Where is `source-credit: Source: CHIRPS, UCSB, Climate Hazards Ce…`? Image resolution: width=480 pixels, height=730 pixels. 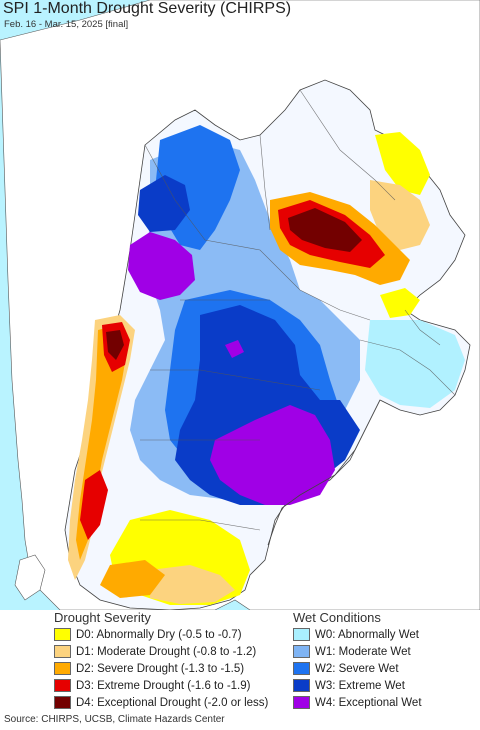 source-credit: Source: CHIRPS, UCSB, Climate Hazards Ce… is located at coordinates (114, 719).